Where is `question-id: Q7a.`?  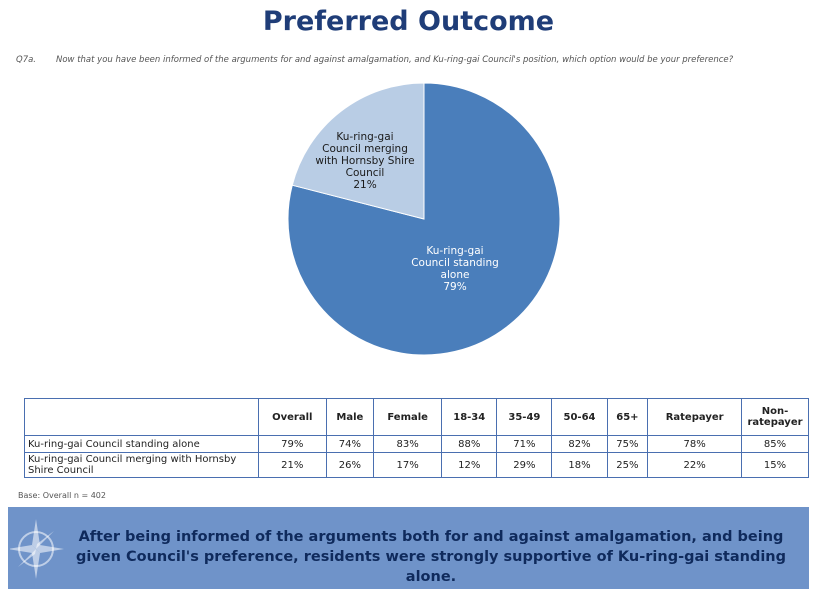
question-id: Q7a. is located at coordinates (26, 60).